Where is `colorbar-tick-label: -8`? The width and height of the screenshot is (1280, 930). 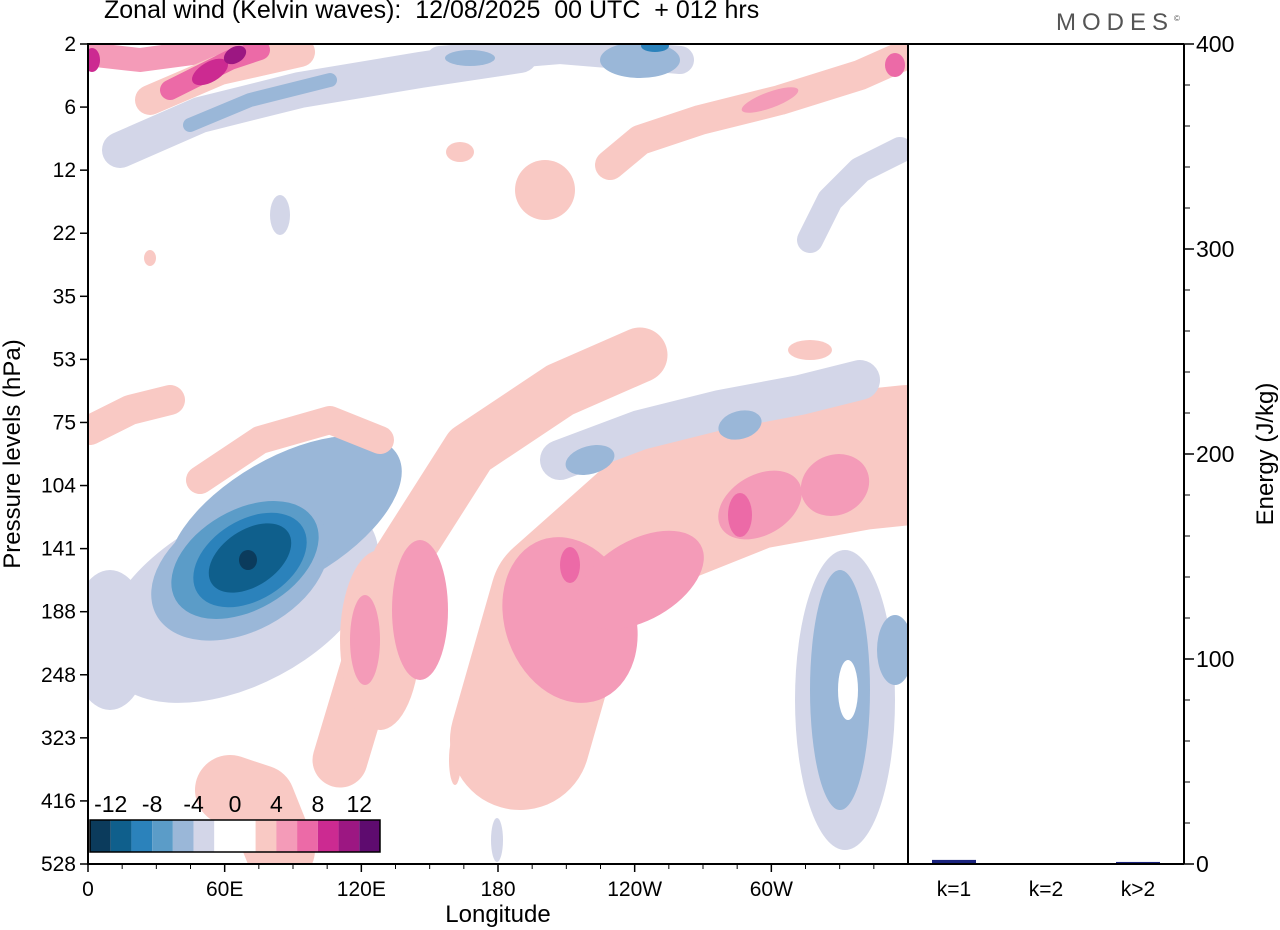
colorbar-tick-label: -8 is located at coordinates (152, 804).